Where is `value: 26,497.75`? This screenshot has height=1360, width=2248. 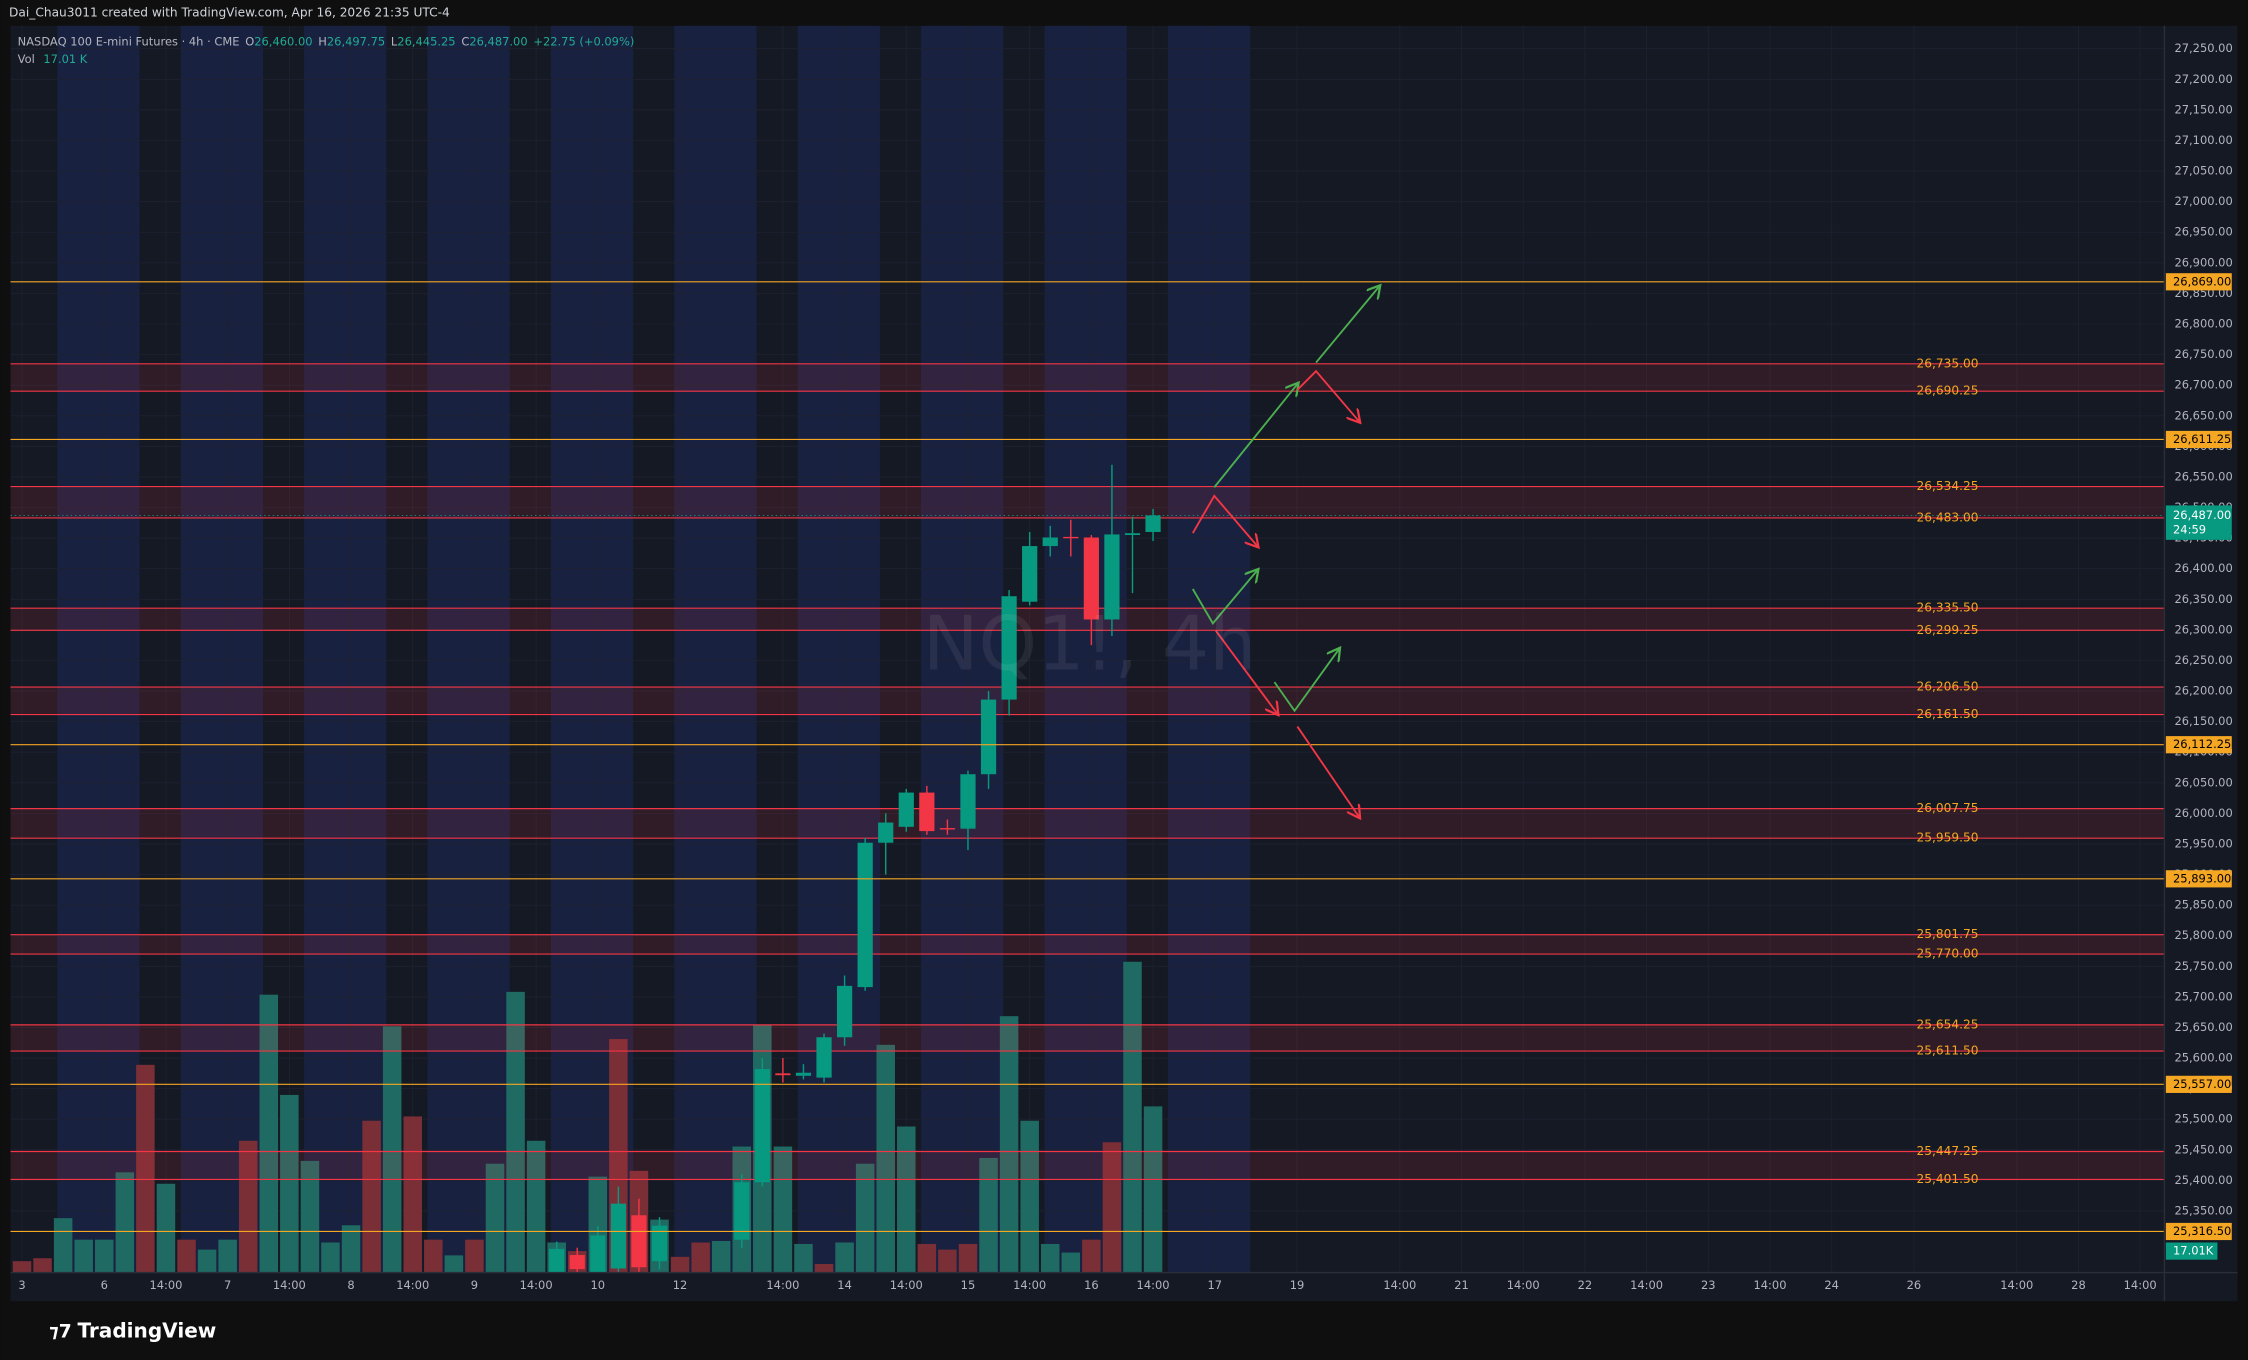
value: 26,497.75 is located at coordinates (356, 41).